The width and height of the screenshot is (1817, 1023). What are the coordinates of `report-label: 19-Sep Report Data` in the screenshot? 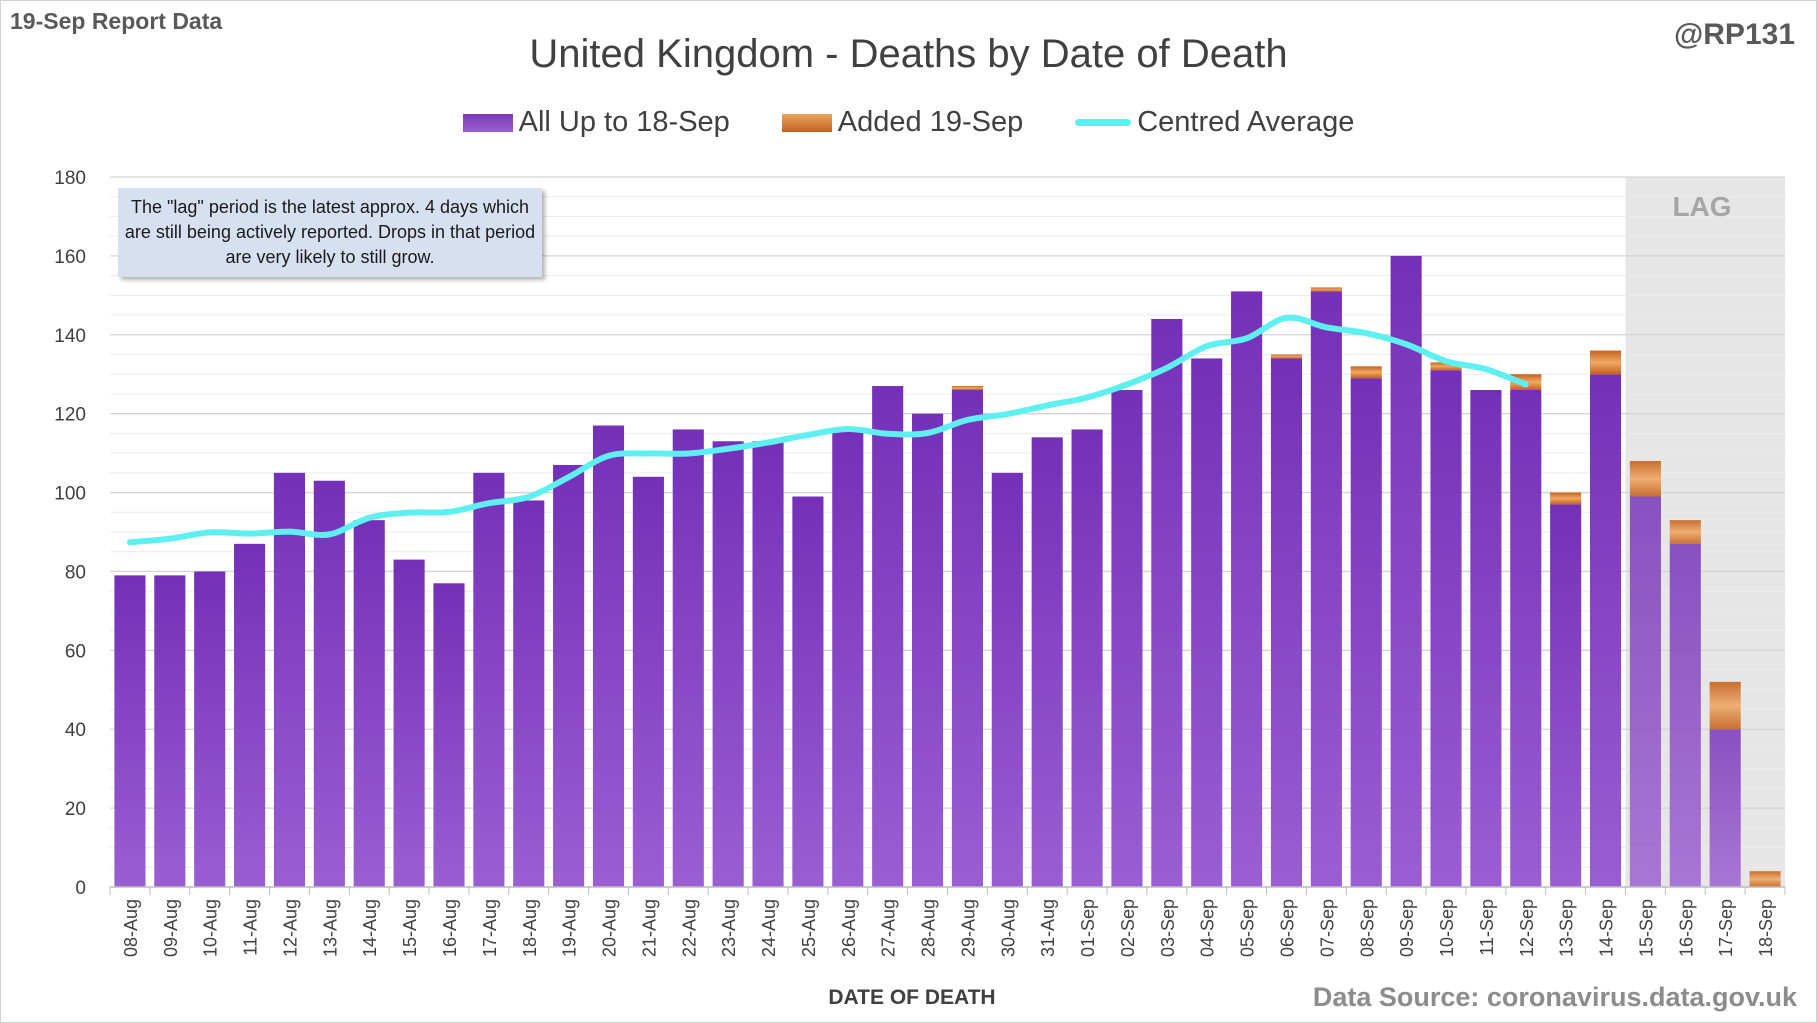 It's located at (116, 21).